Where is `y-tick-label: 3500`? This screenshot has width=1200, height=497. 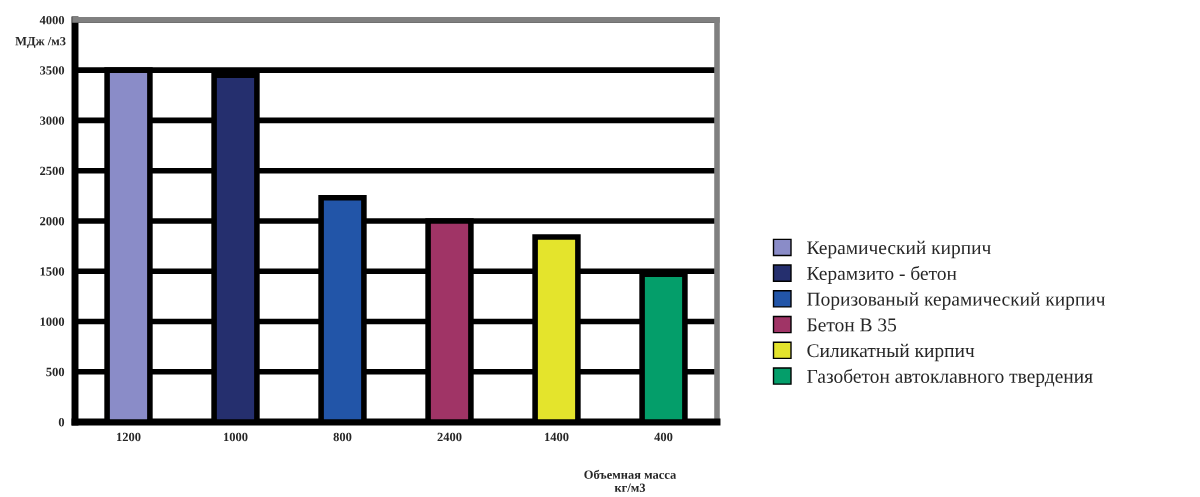 y-tick-label: 3500 is located at coordinates (52, 70).